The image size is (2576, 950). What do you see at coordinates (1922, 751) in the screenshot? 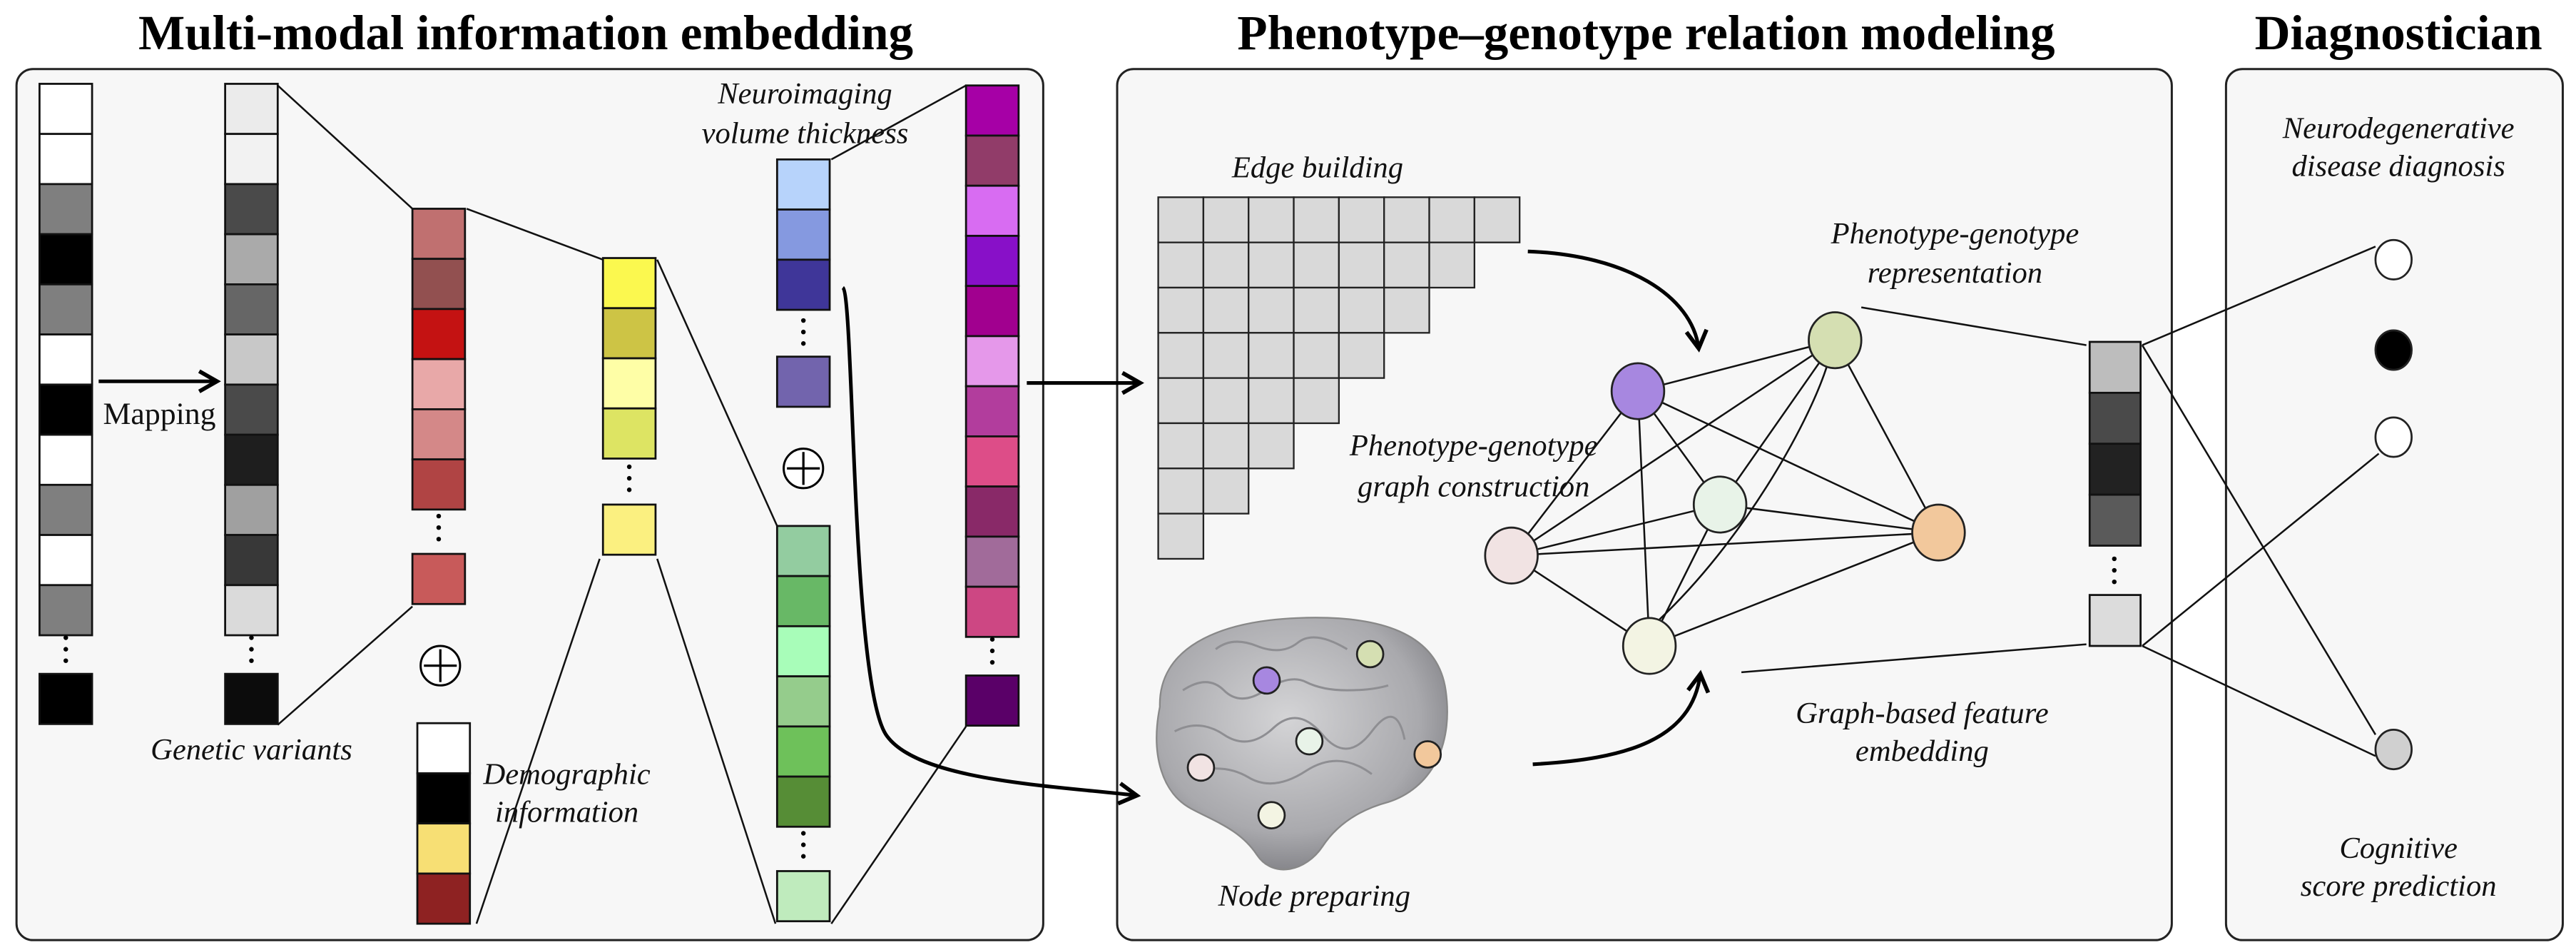
I see `feature-embedding-label-2: embedding` at bounding box center [1922, 751].